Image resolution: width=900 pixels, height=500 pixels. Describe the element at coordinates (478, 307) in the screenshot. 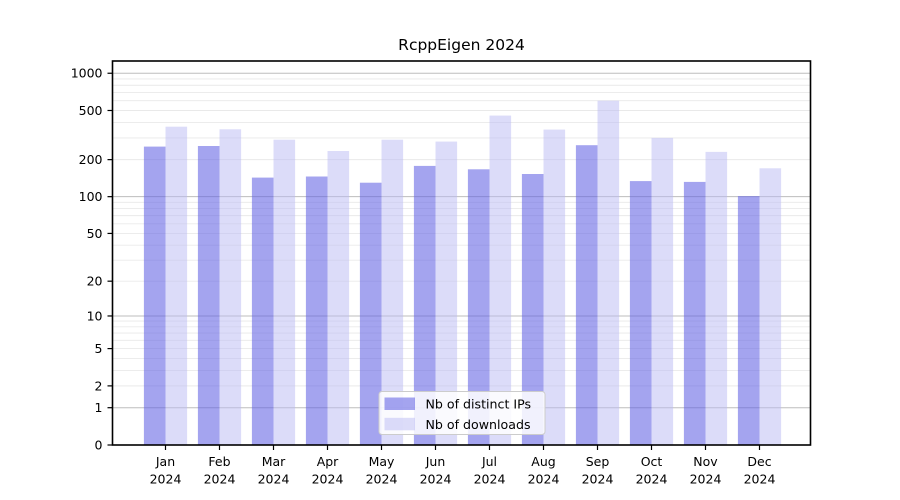

I see `bar-jul-ips` at that location.